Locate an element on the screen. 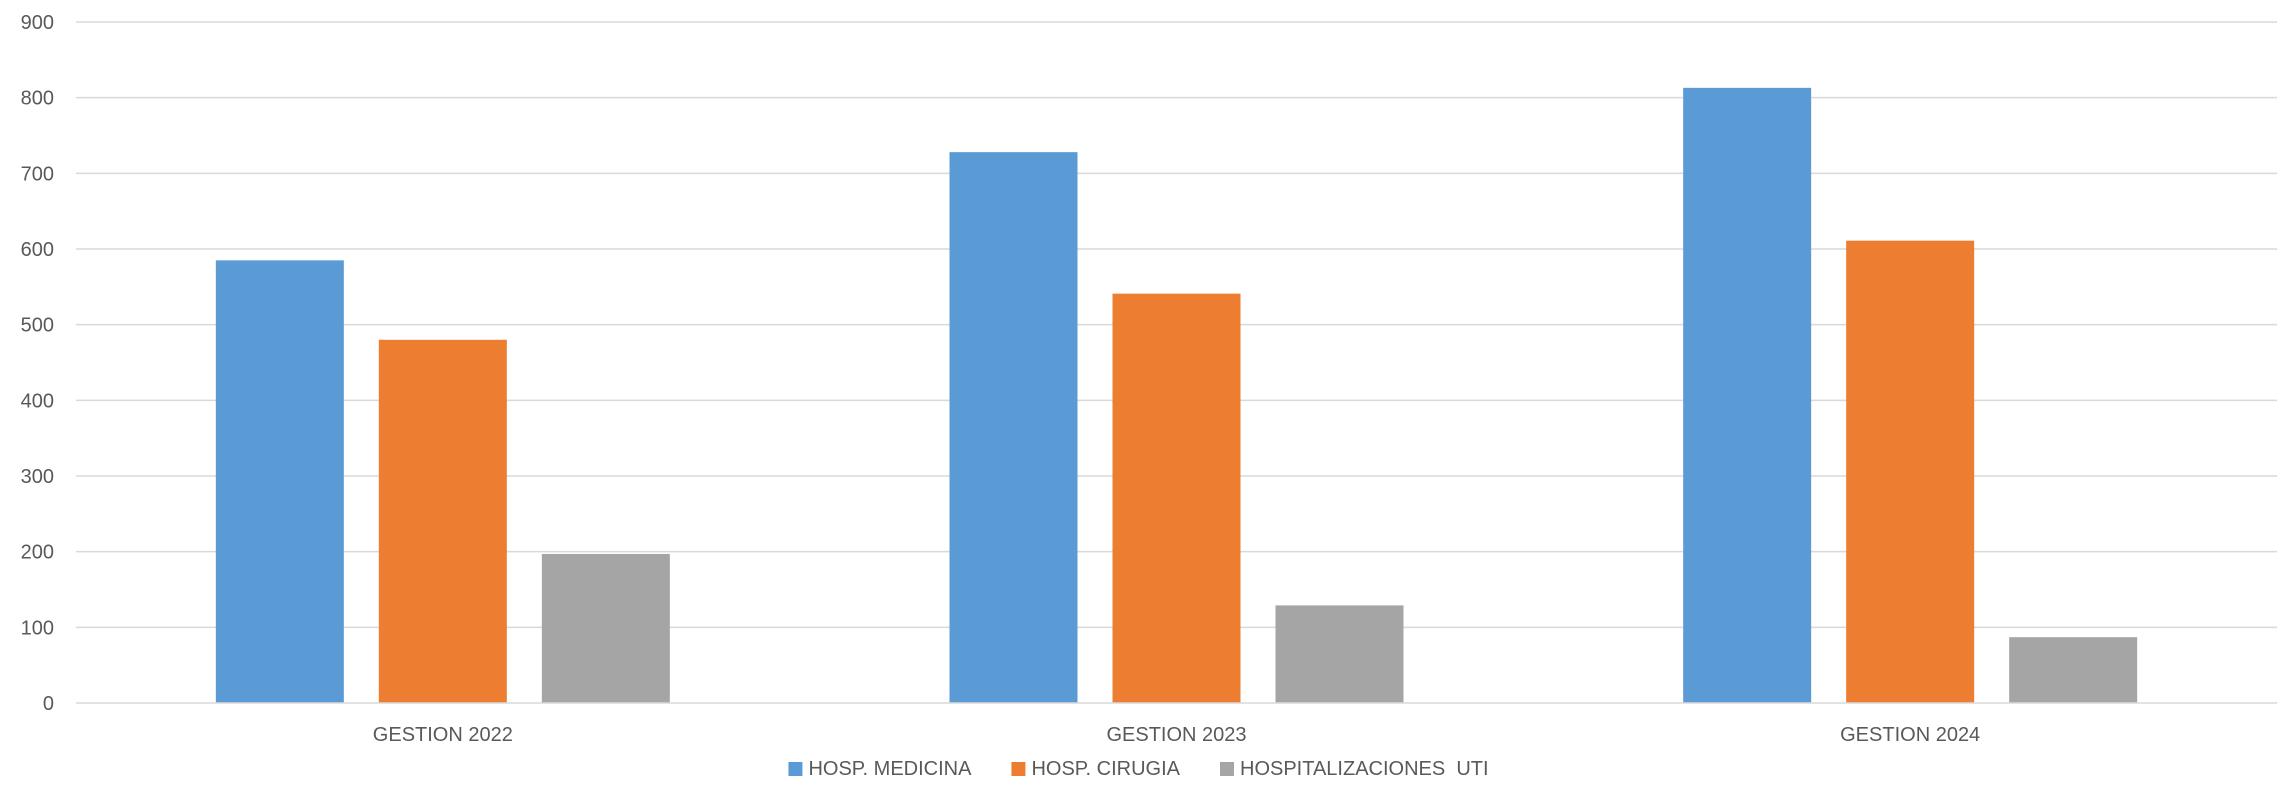  legend-label: HOSP. MEDICINA is located at coordinates (890, 769).